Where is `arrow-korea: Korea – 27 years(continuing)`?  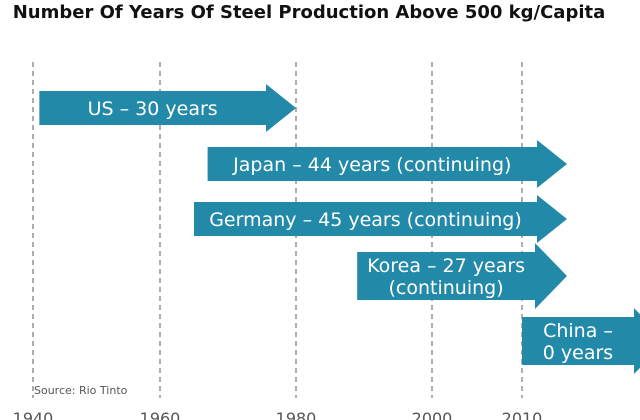 arrow-korea: Korea – 27 years(continuing) is located at coordinates (462, 276).